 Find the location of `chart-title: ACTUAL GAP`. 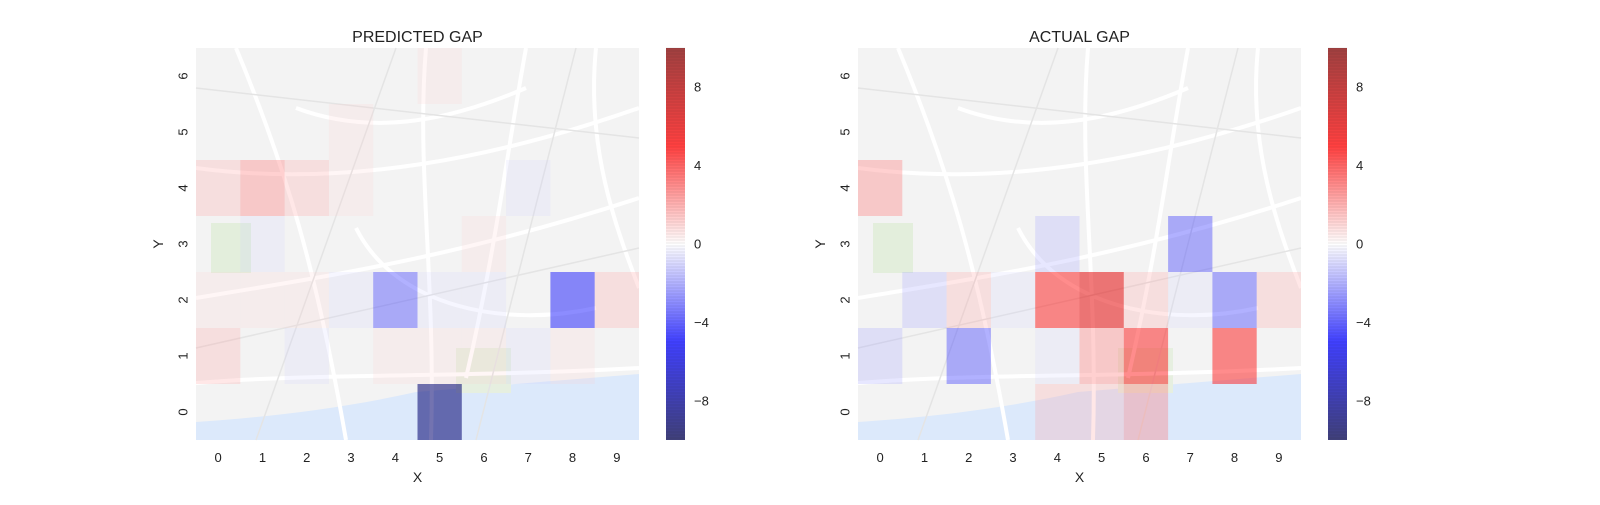

chart-title: ACTUAL GAP is located at coordinates (1079, 37).